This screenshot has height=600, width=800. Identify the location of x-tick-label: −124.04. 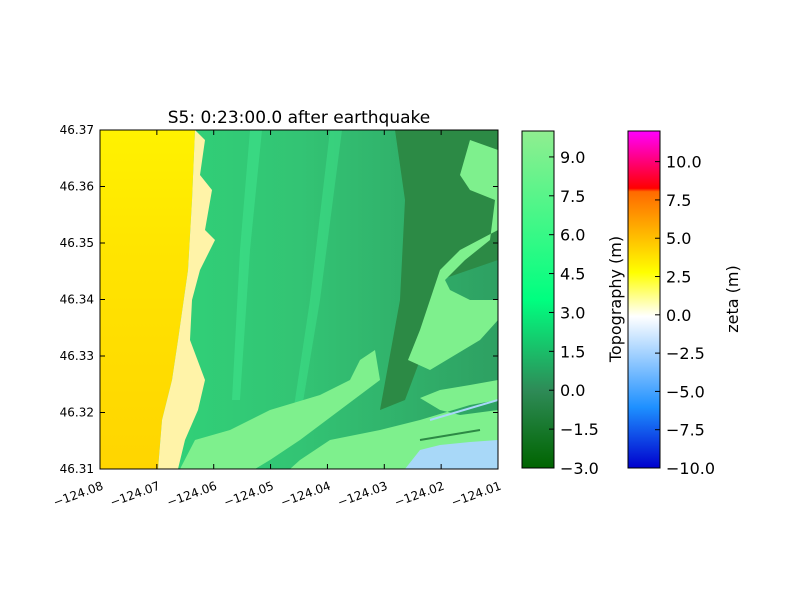
(306, 494).